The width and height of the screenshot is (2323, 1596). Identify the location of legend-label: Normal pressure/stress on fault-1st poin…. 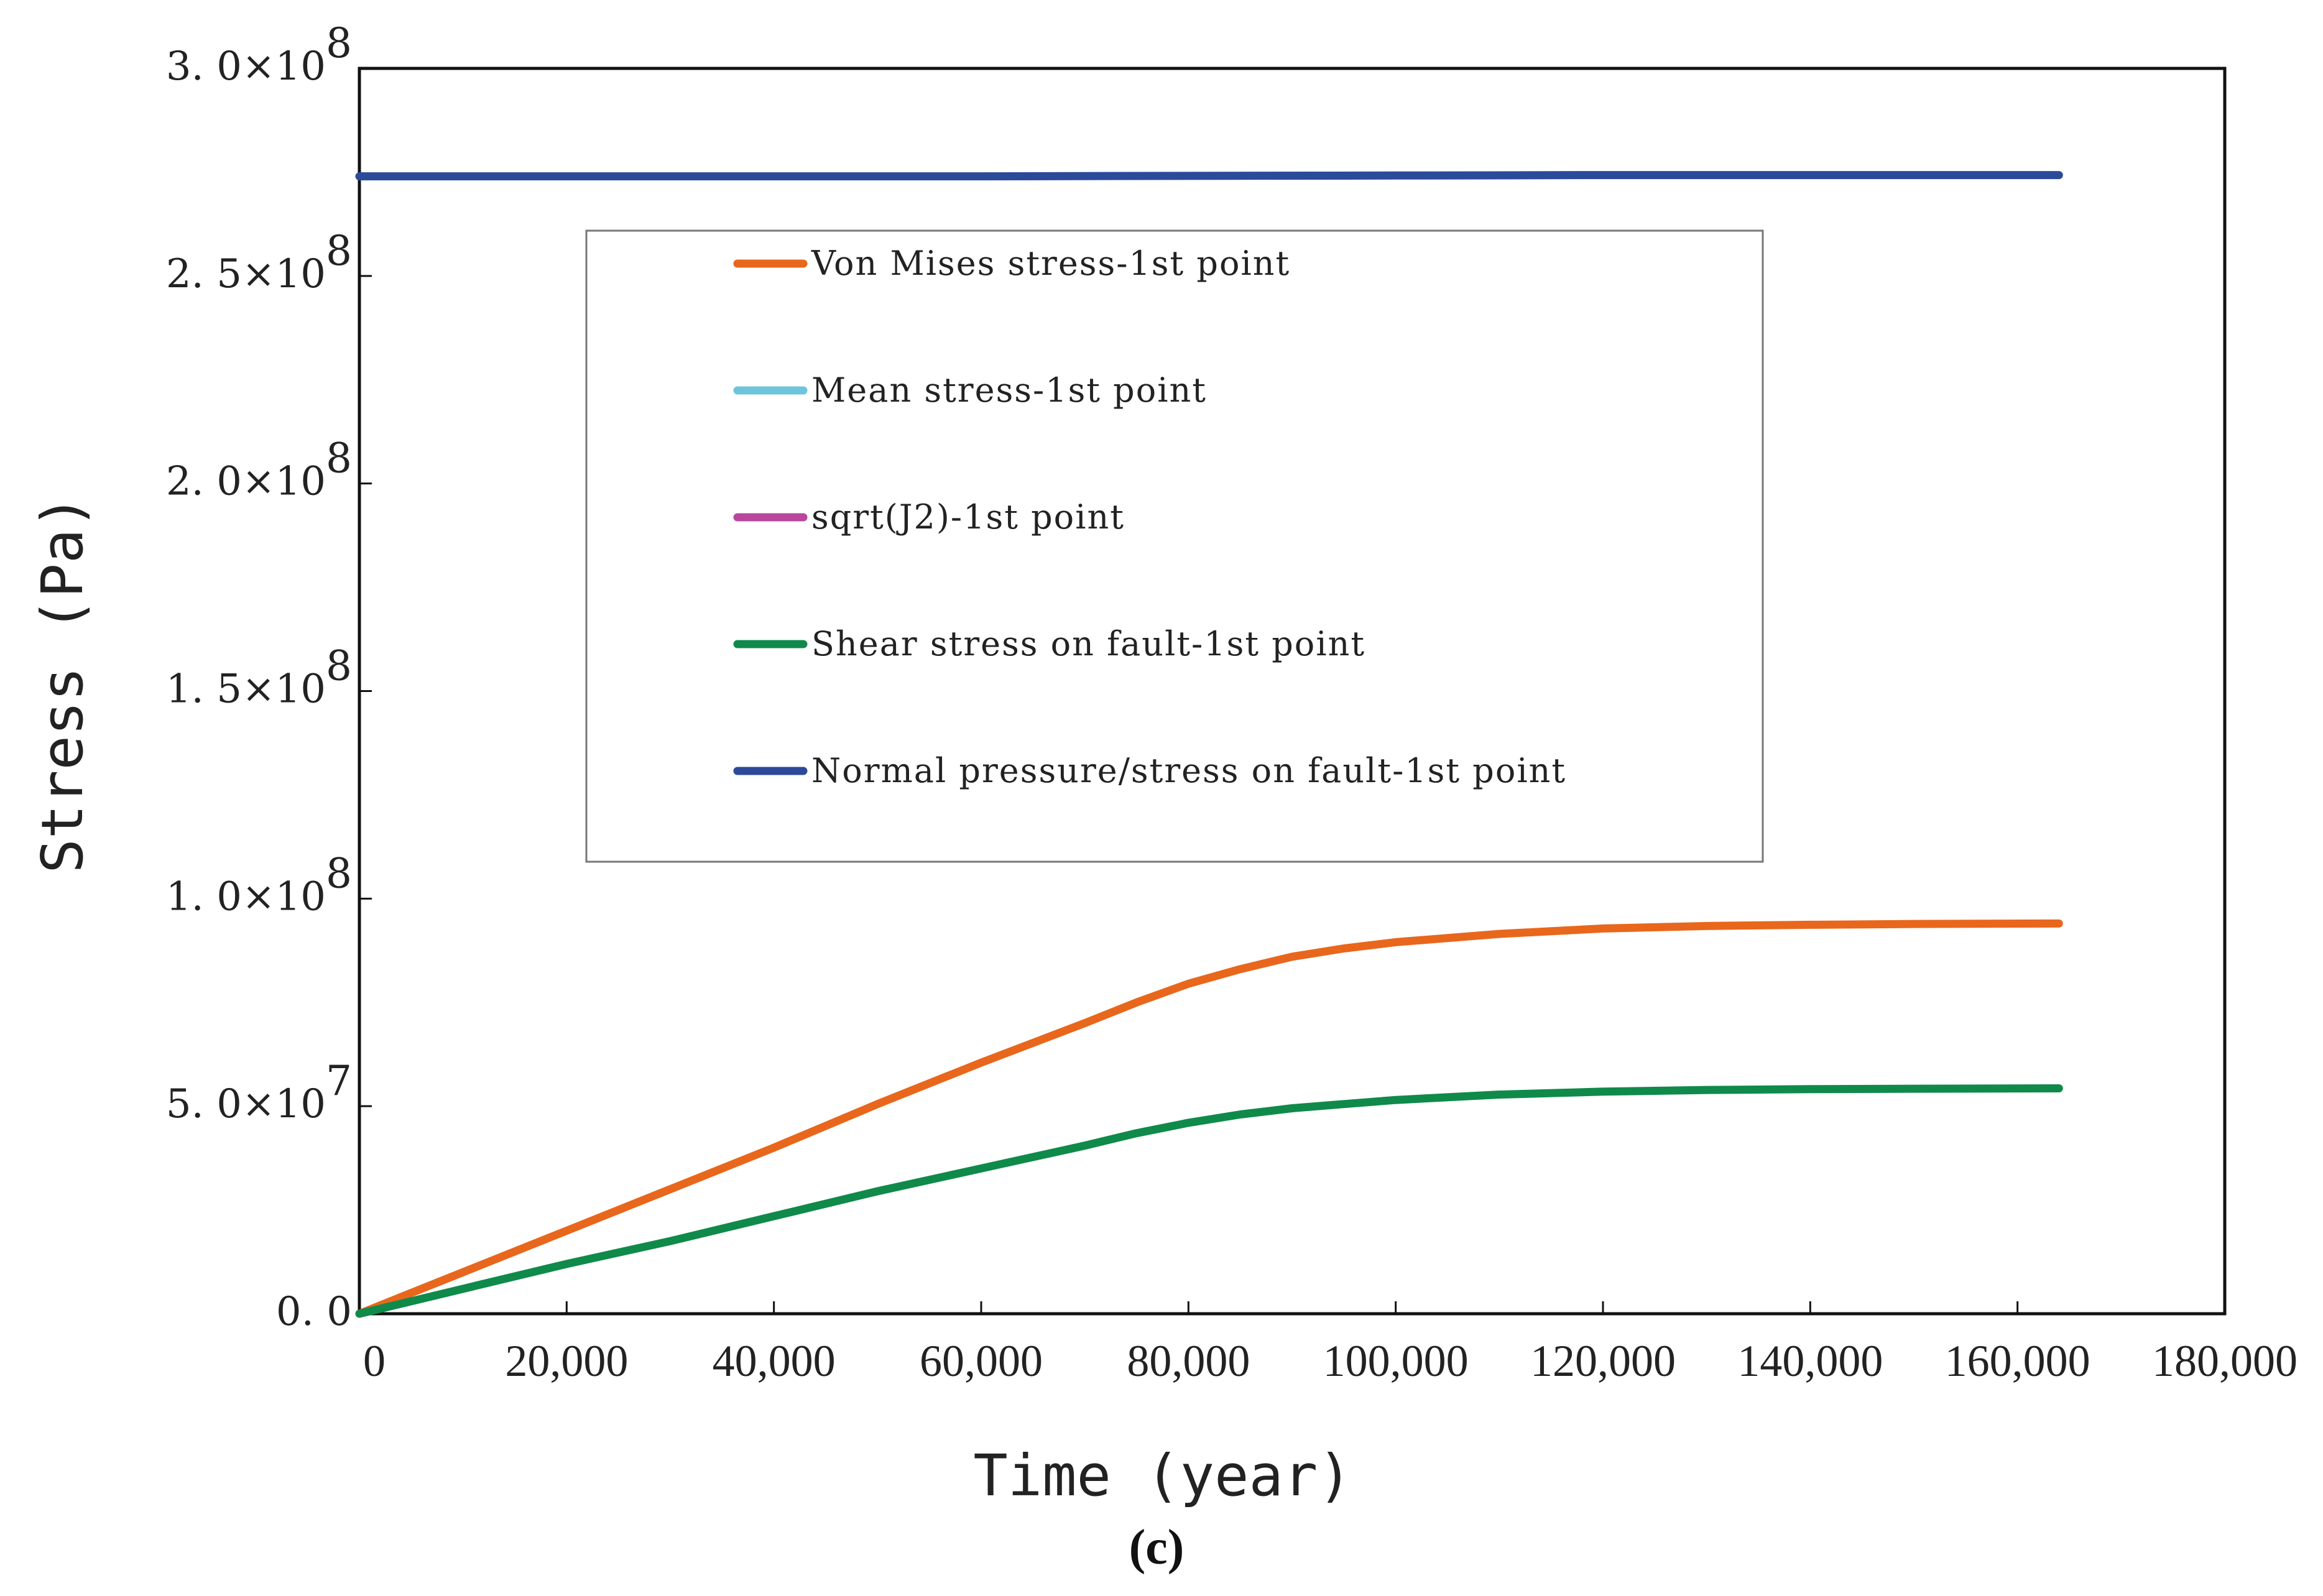
(1188, 770).